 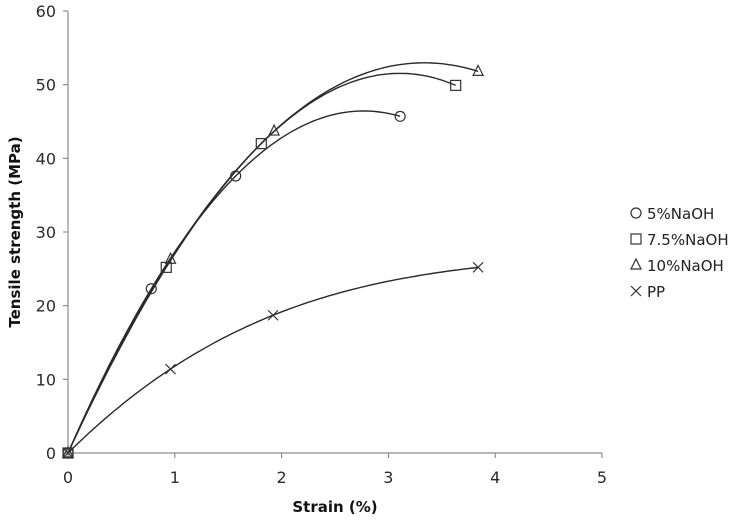 What do you see at coordinates (175, 477) in the screenshot?
I see `x-tick-label: 1` at bounding box center [175, 477].